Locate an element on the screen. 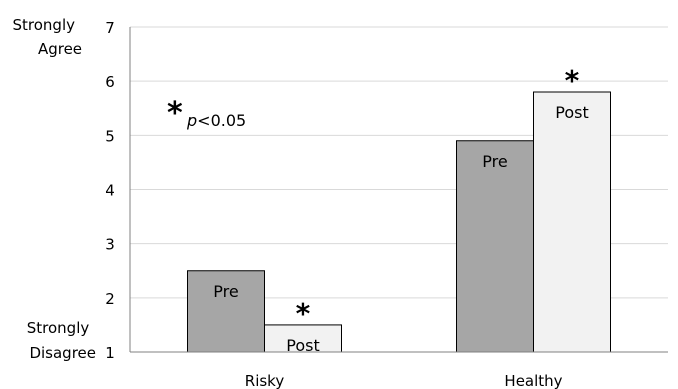 This screenshot has width=678, height=389. bar-label-risky-pre: Pre is located at coordinates (225, 291).